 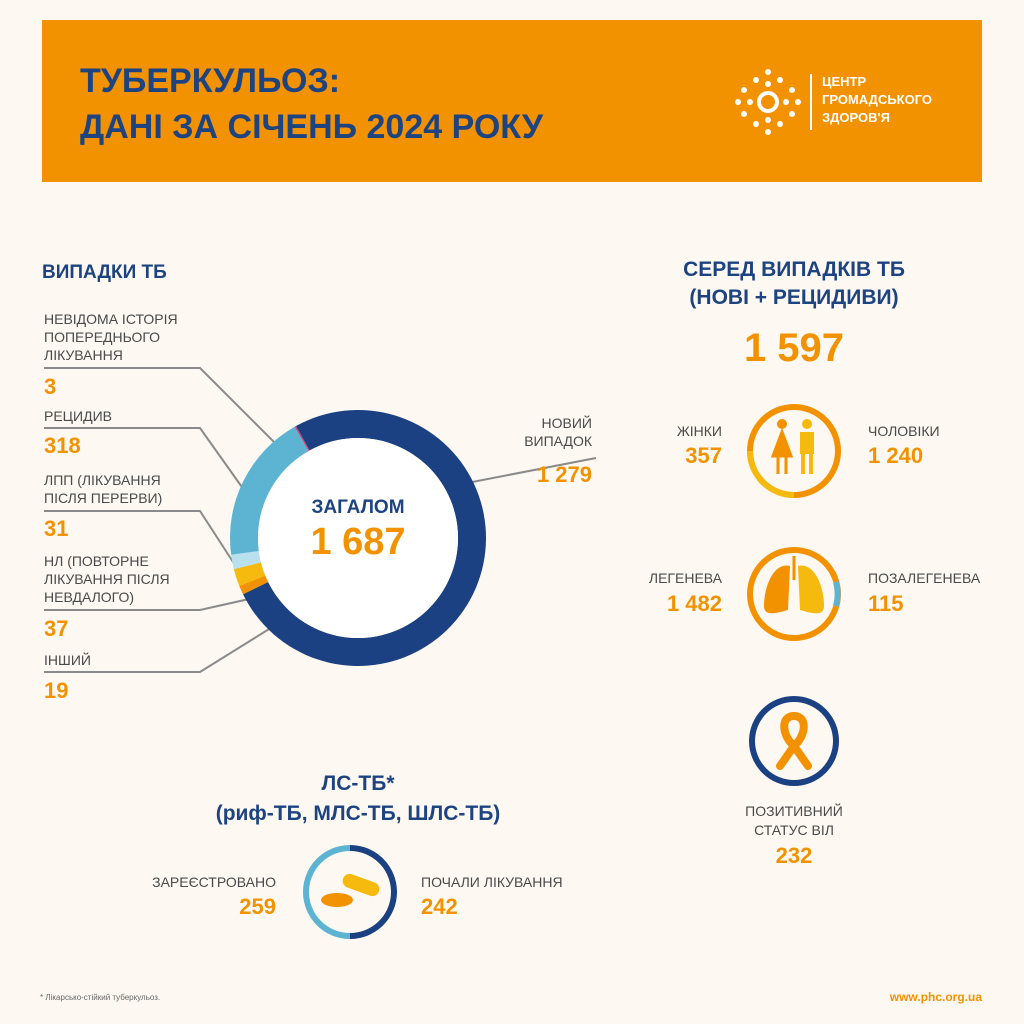 What do you see at coordinates (103, 489) in the screenshot?
I see `category-label: ЛПП (ЛІКУВАННЯ ПІСЛЯ ПЕРЕРВИ)` at bounding box center [103, 489].